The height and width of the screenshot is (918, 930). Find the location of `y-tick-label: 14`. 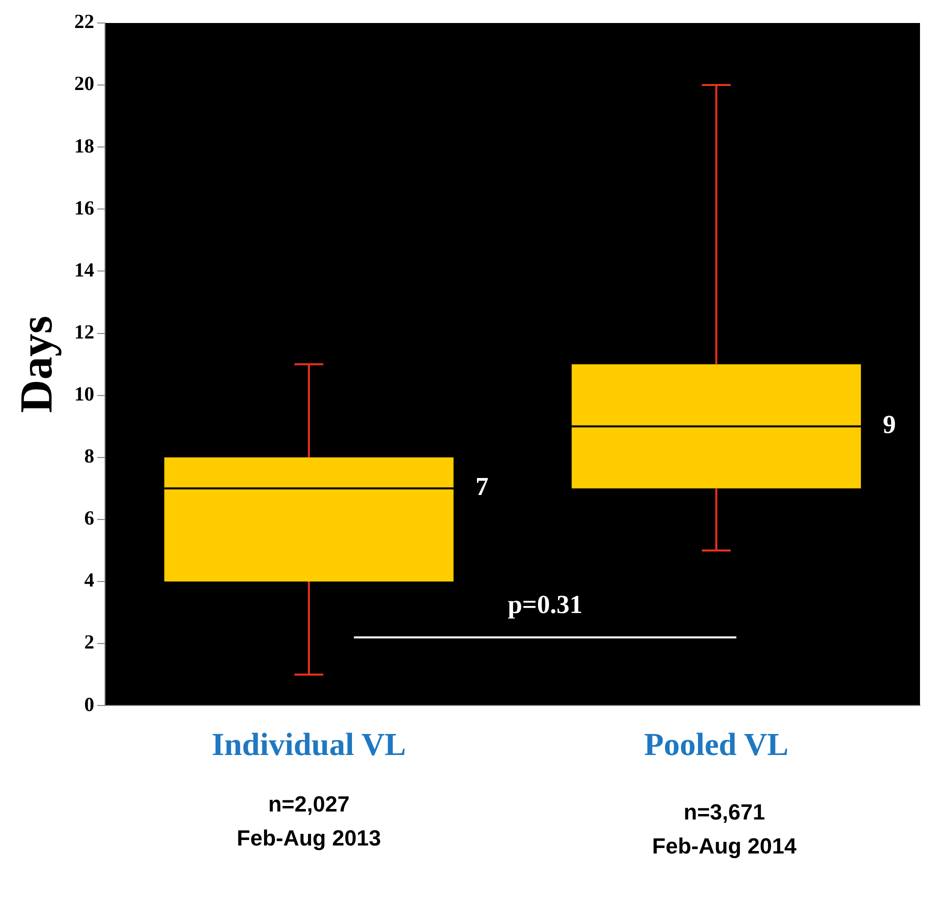

y-tick-label: 14 is located at coordinates (84, 270).